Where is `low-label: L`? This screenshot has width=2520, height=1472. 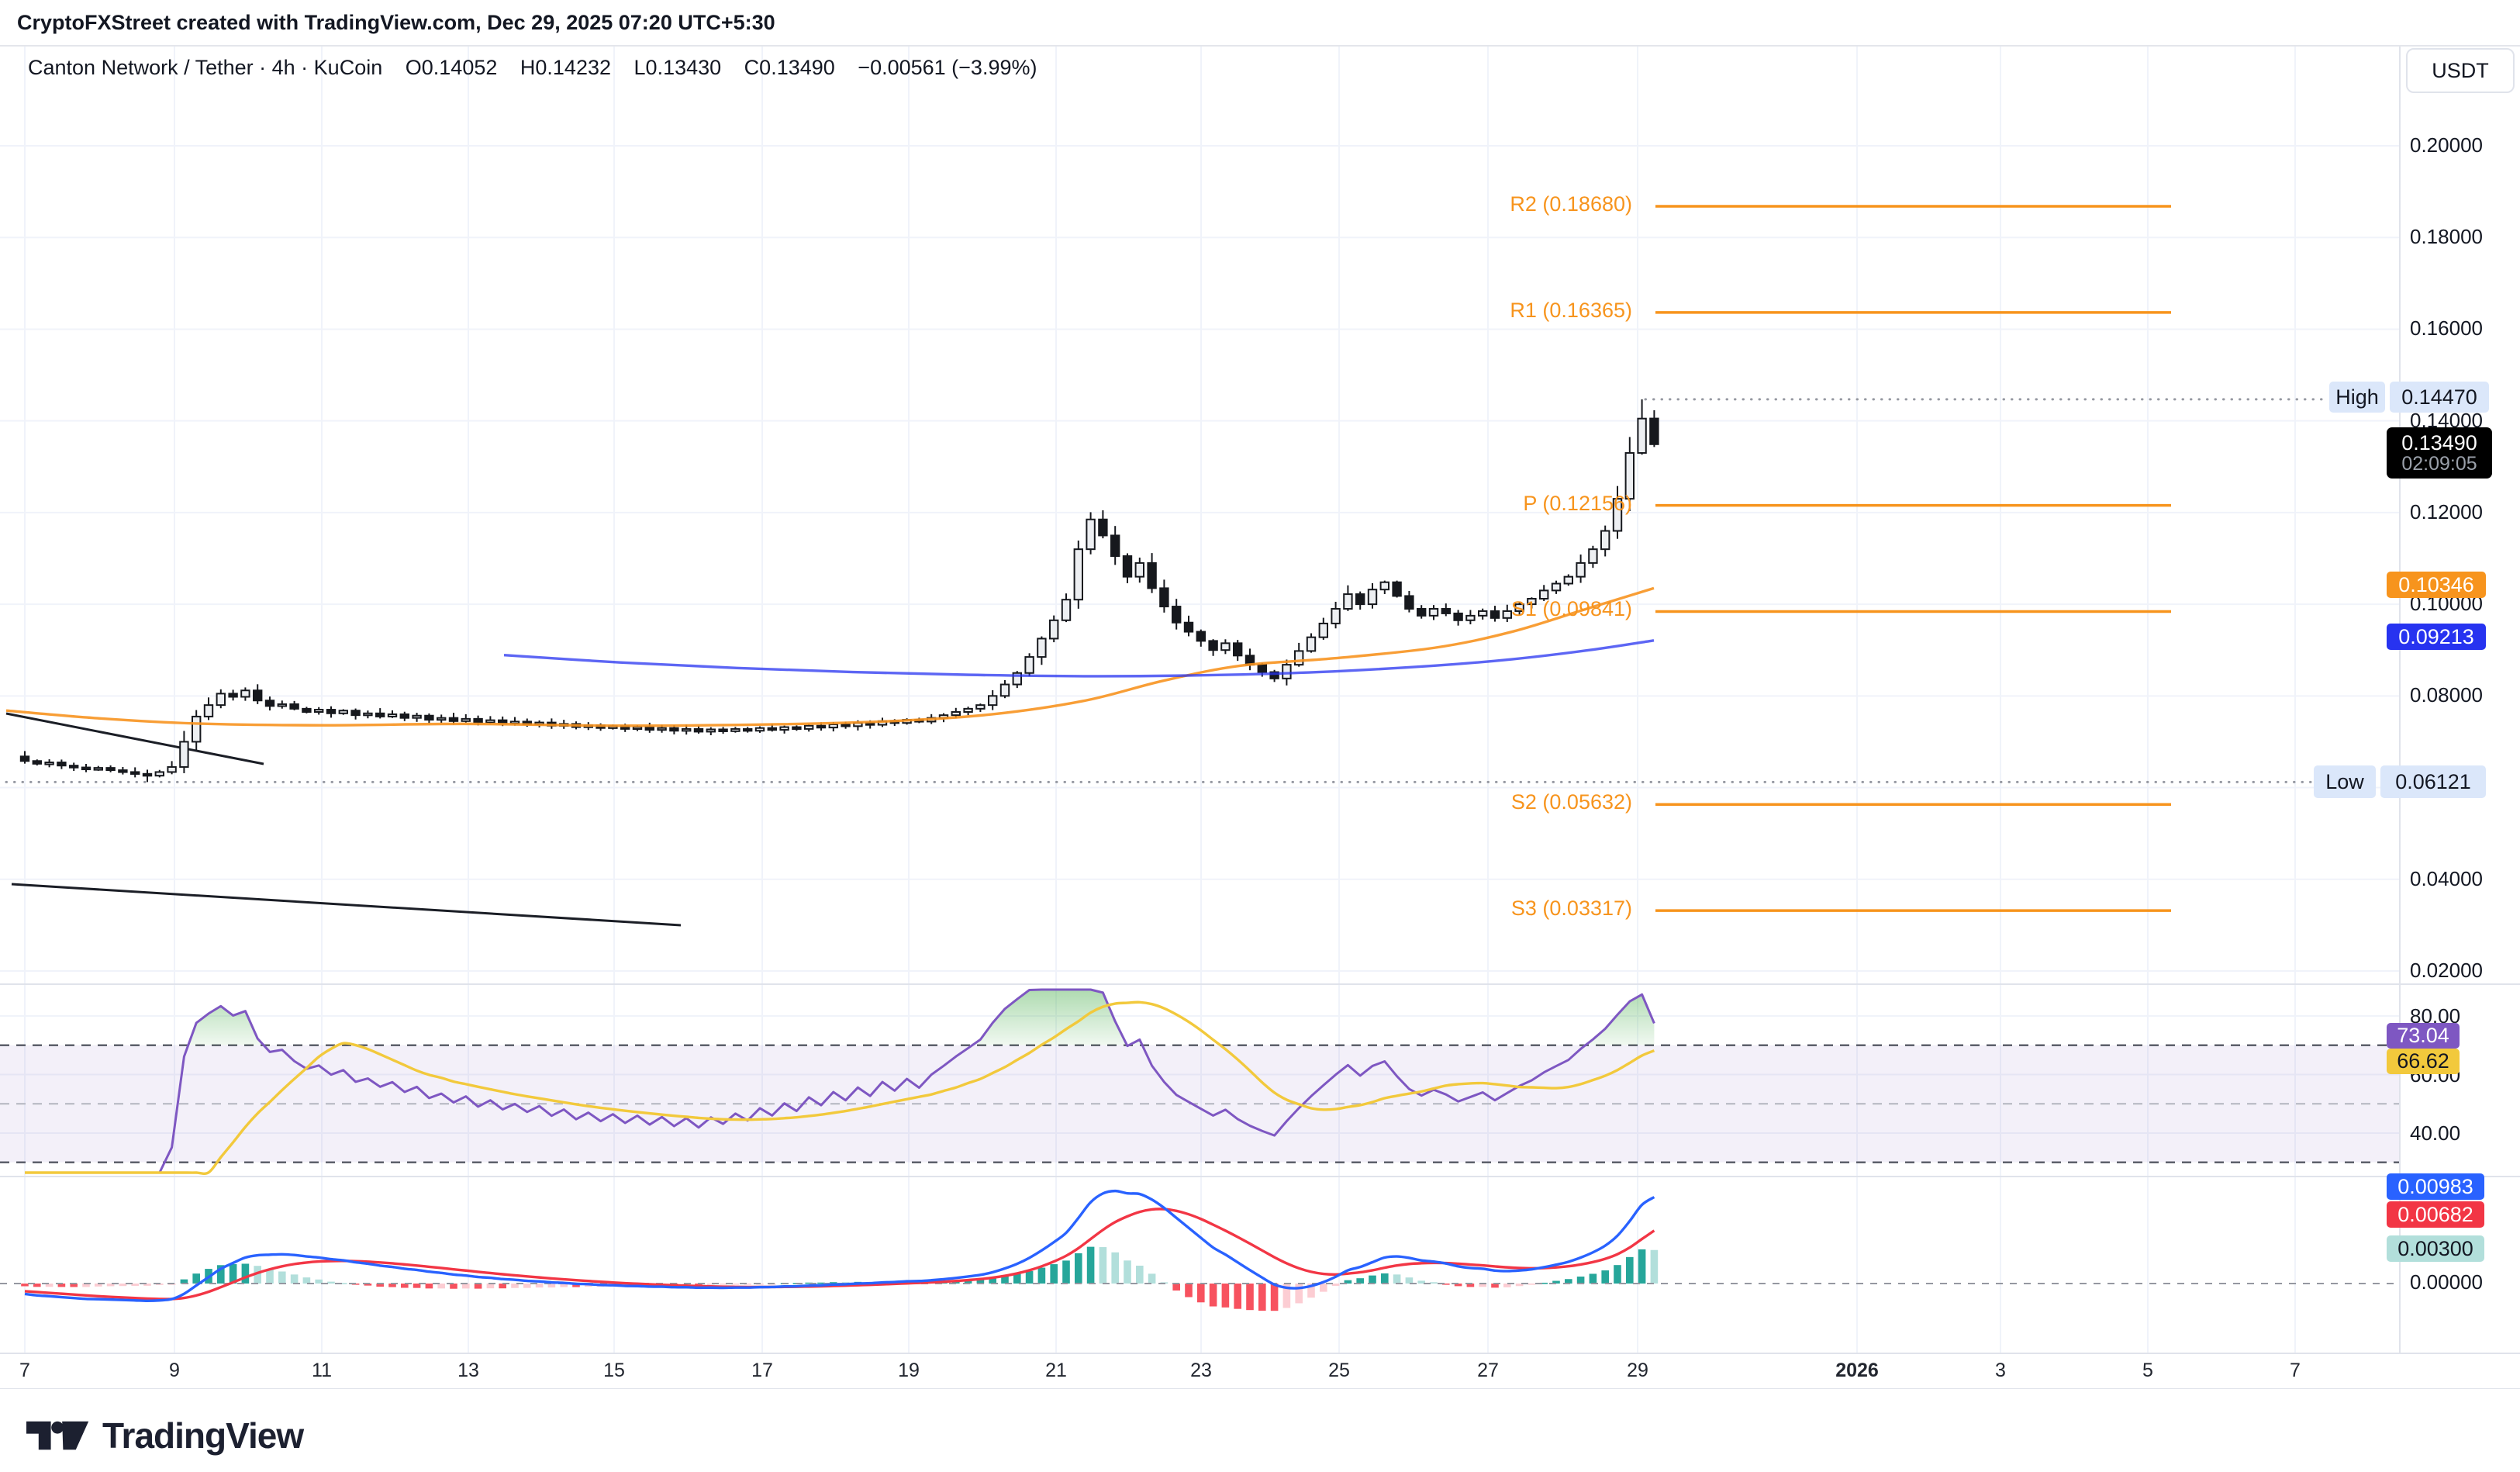
low-label: L is located at coordinates (639, 67).